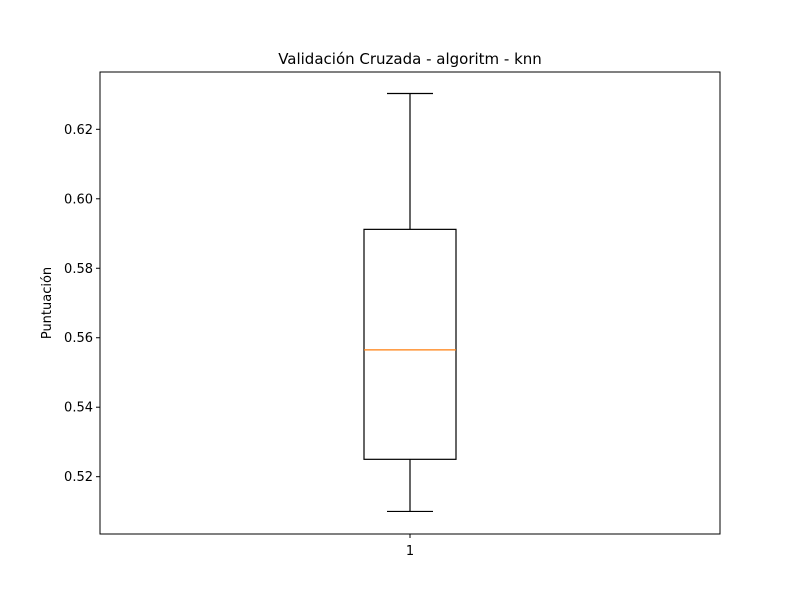 This screenshot has height=600, width=800. I want to click on y-tick-label: 0.56, so click(78, 338).